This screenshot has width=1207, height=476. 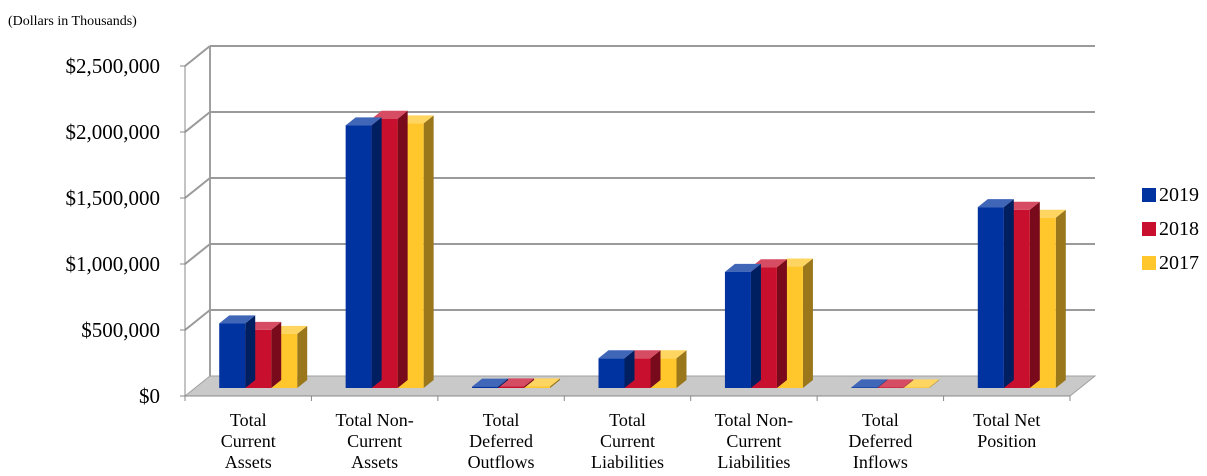 What do you see at coordinates (1149, 229) in the screenshot?
I see `legend-swatch-2018` at bounding box center [1149, 229].